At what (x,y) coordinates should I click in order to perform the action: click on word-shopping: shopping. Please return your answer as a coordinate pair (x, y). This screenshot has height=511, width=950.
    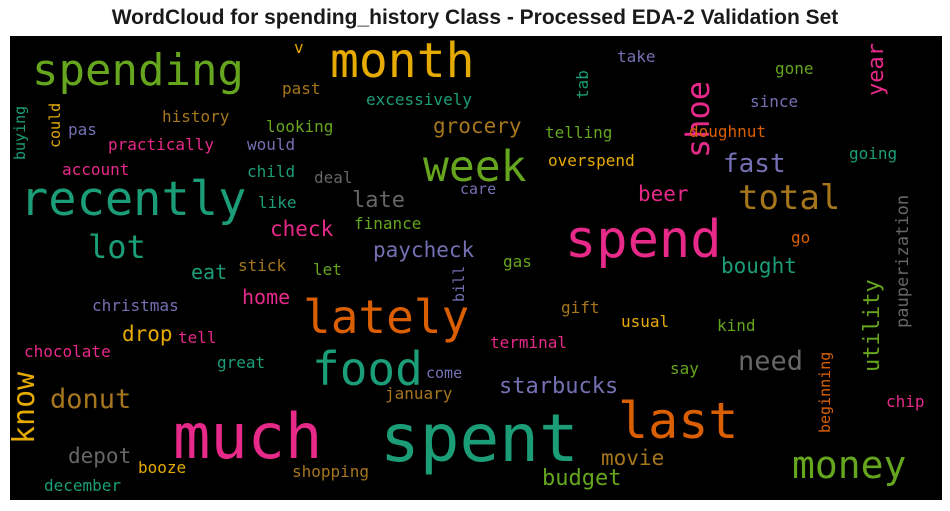
    Looking at the image, I should click on (331, 471).